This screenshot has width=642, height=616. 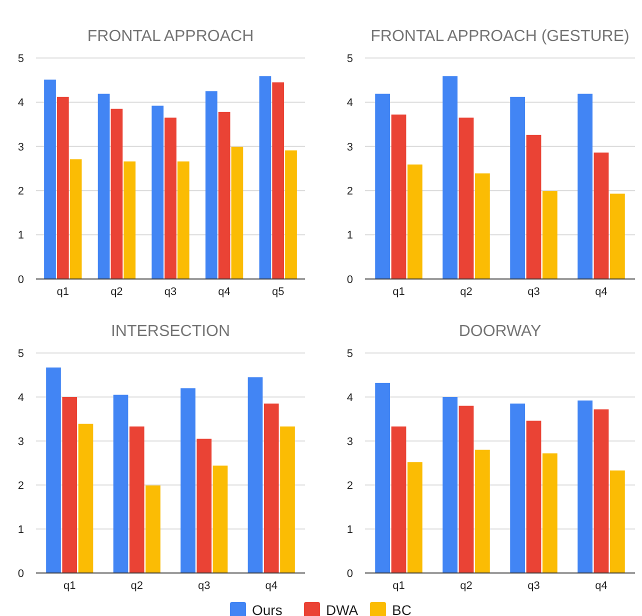 I want to click on legend-label: DWA, so click(x=342, y=609).